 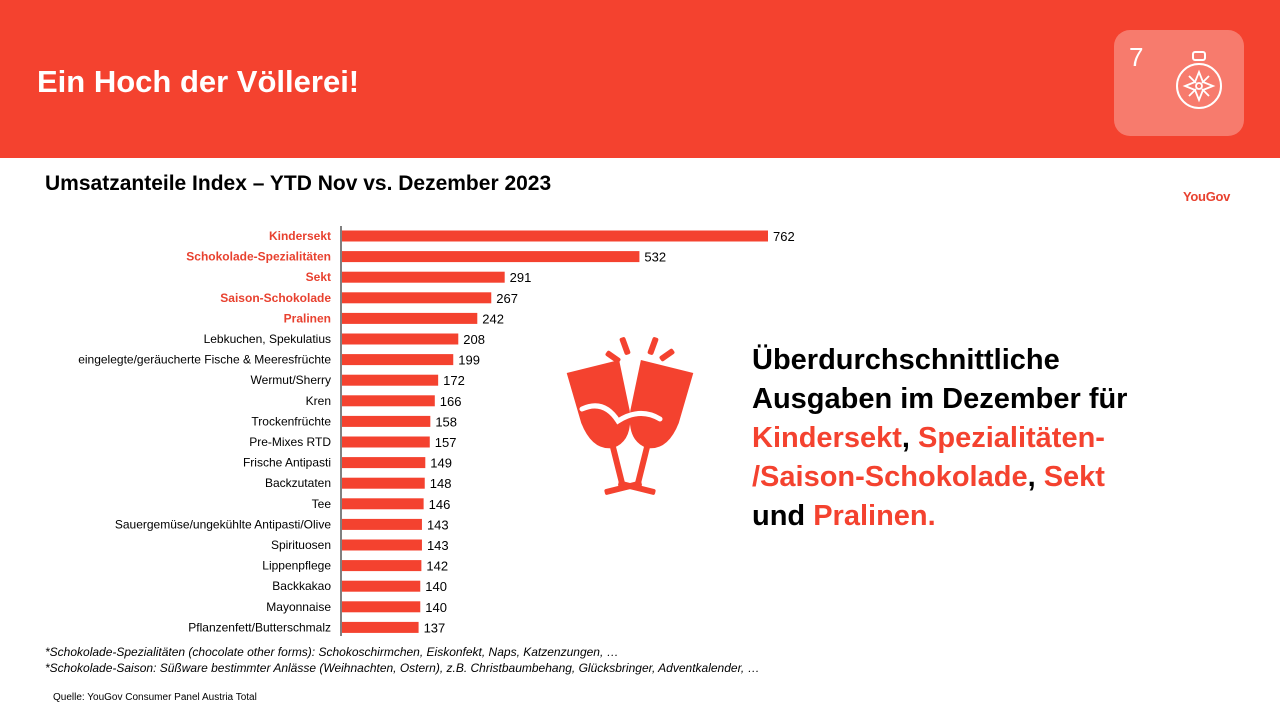 What do you see at coordinates (1136, 57) in the screenshot?
I see `page-number: 7` at bounding box center [1136, 57].